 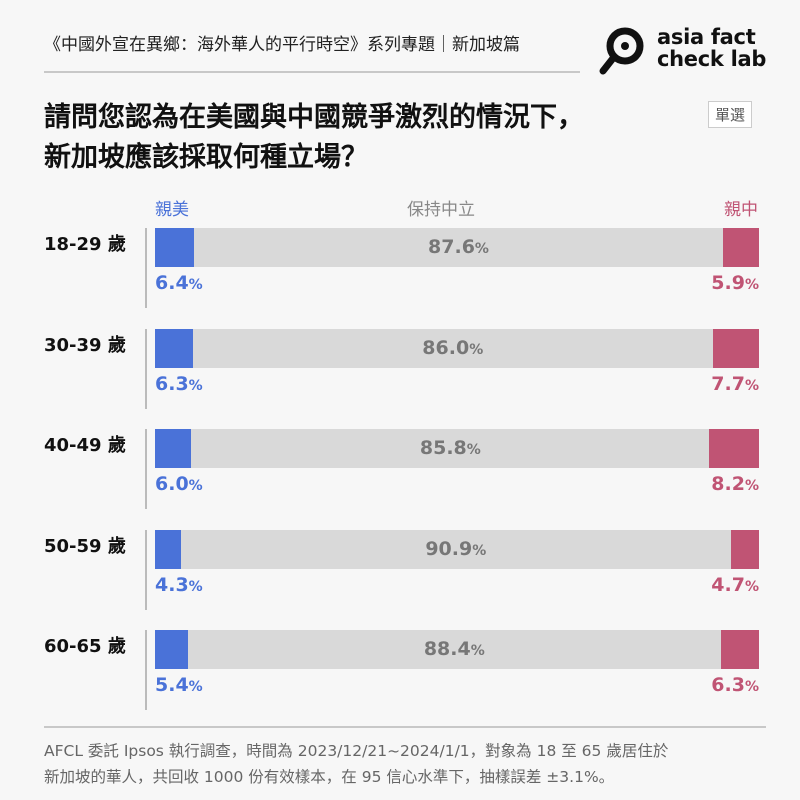 I want to click on bar-row: 40-49 歲 85.8% 6.0% 8.2%, so click(x=400, y=479).